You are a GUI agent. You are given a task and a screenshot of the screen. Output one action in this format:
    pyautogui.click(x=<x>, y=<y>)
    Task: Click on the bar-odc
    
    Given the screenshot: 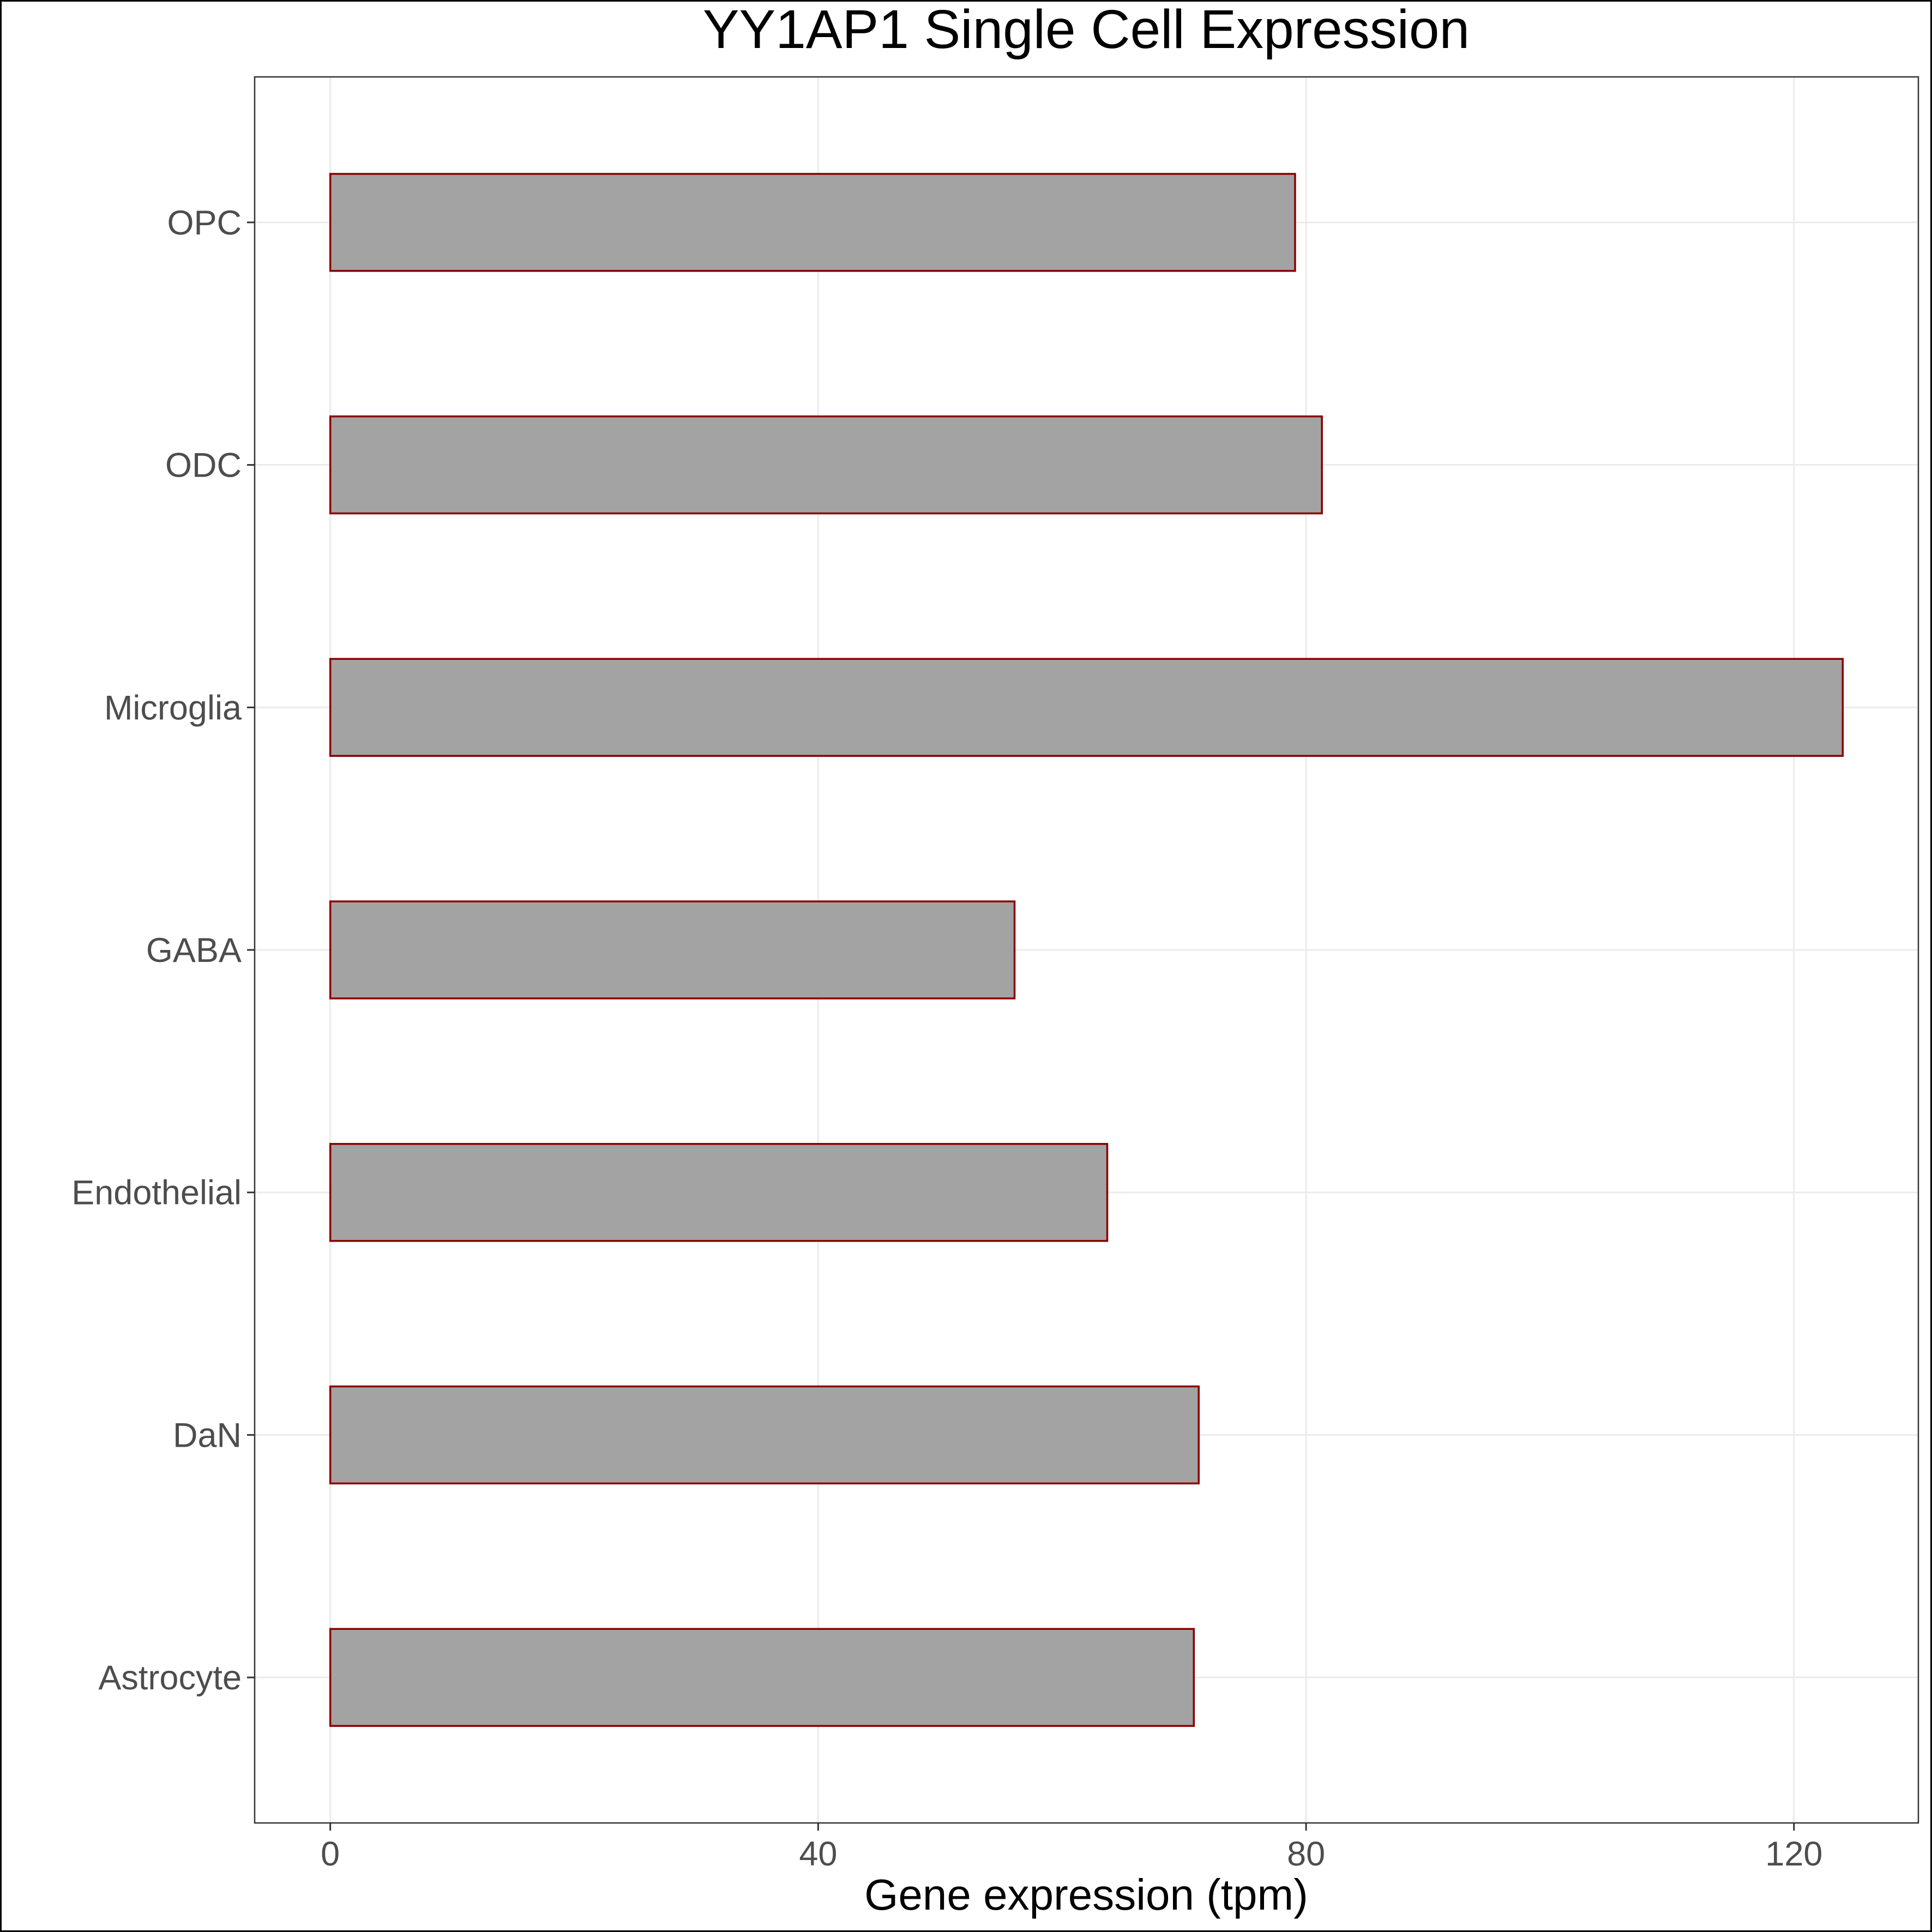 What is the action you would take?
    pyautogui.click(x=826, y=465)
    